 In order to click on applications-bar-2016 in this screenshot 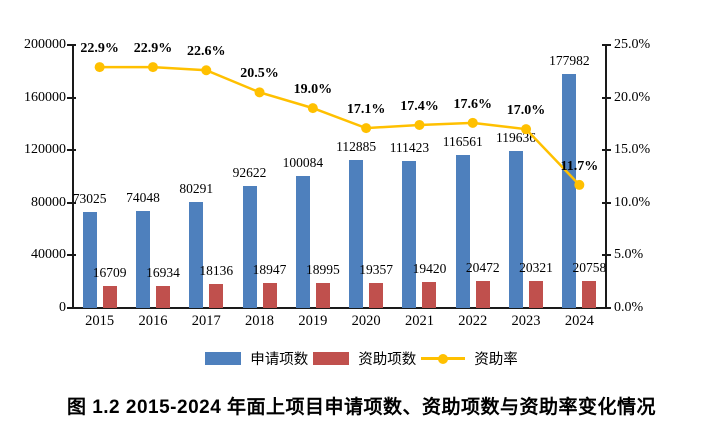, I will do `click(142, 259)`.